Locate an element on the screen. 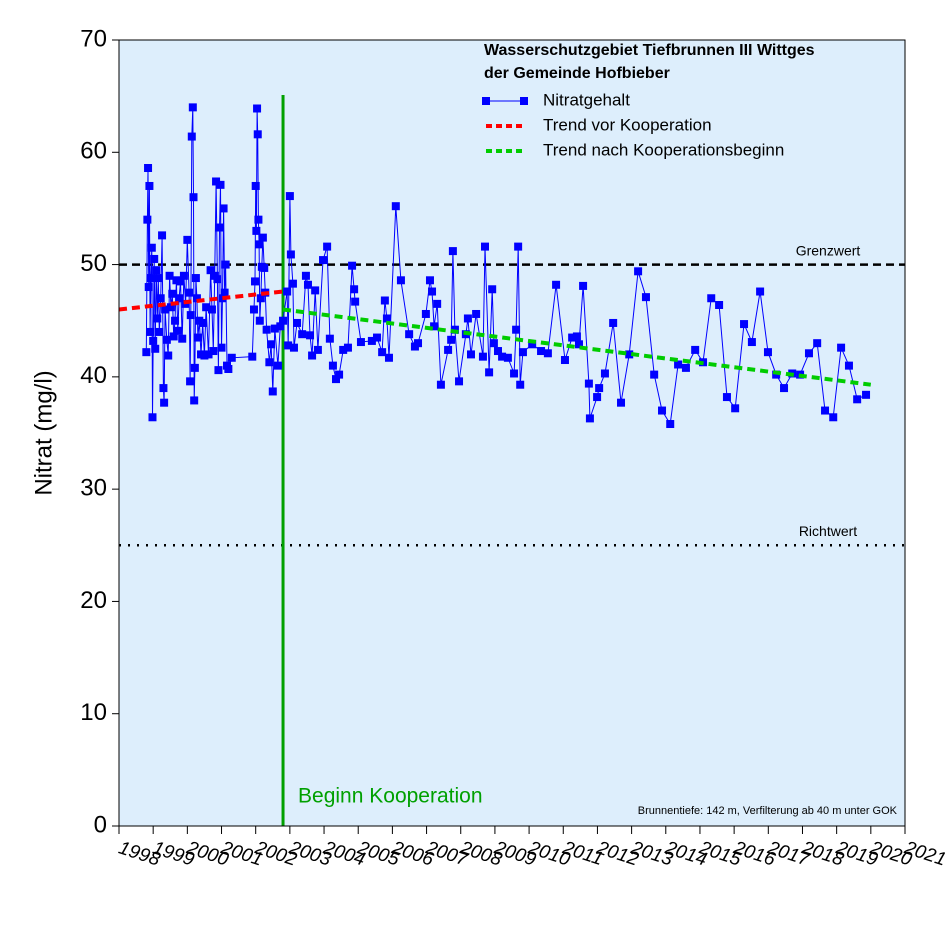 Image resolution: width=945 pixels, height=945 pixels. trend-line is located at coordinates (201, 300).